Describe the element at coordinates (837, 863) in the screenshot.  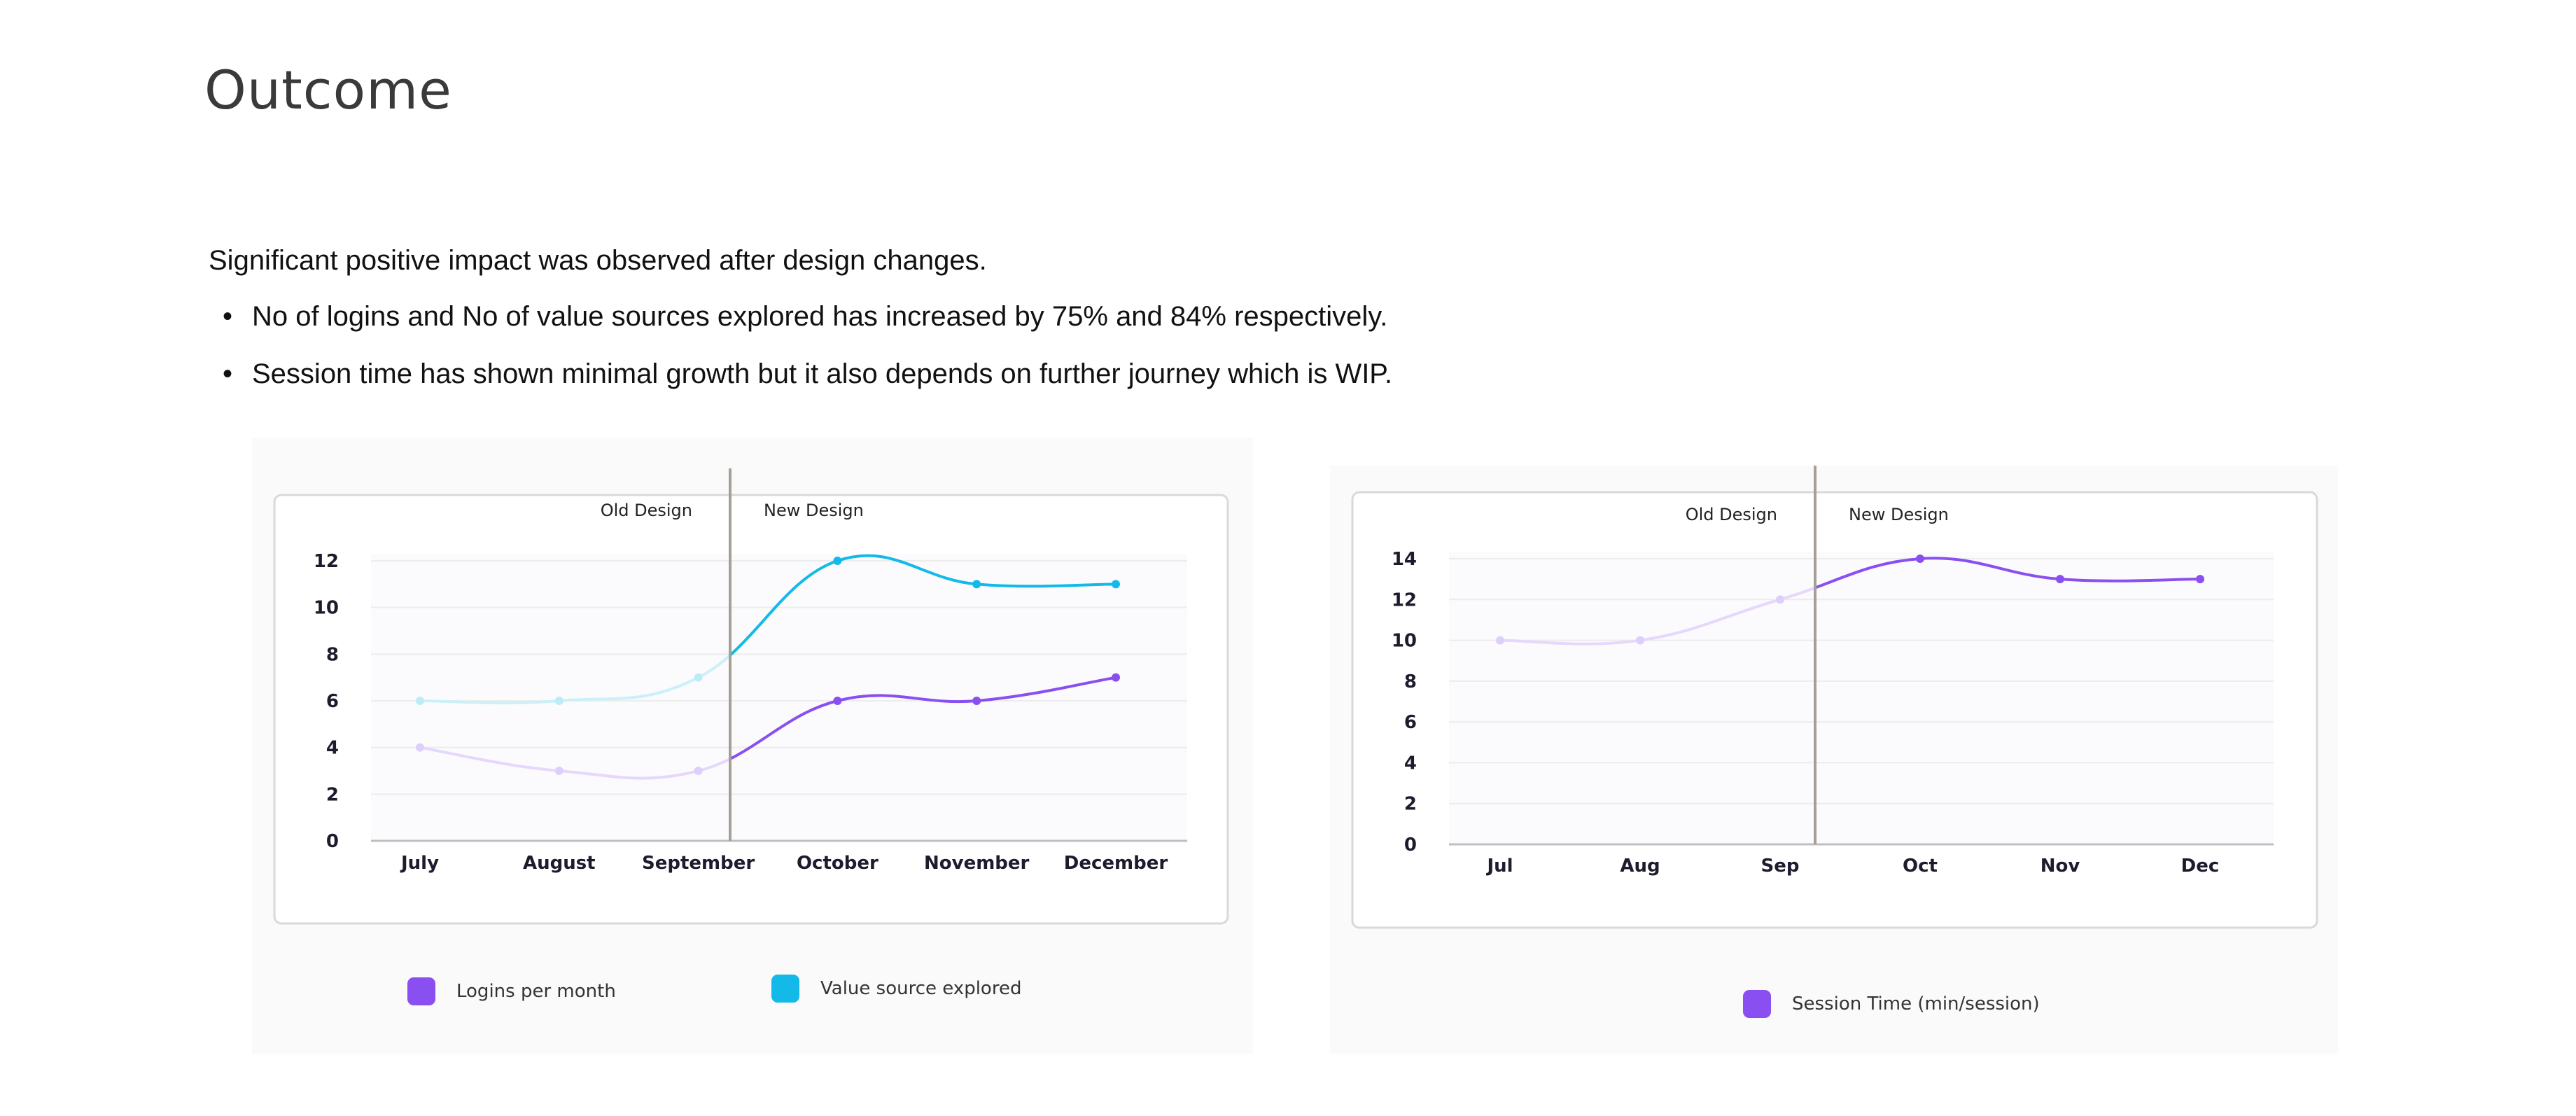
I see `x-tick-label: October` at that location.